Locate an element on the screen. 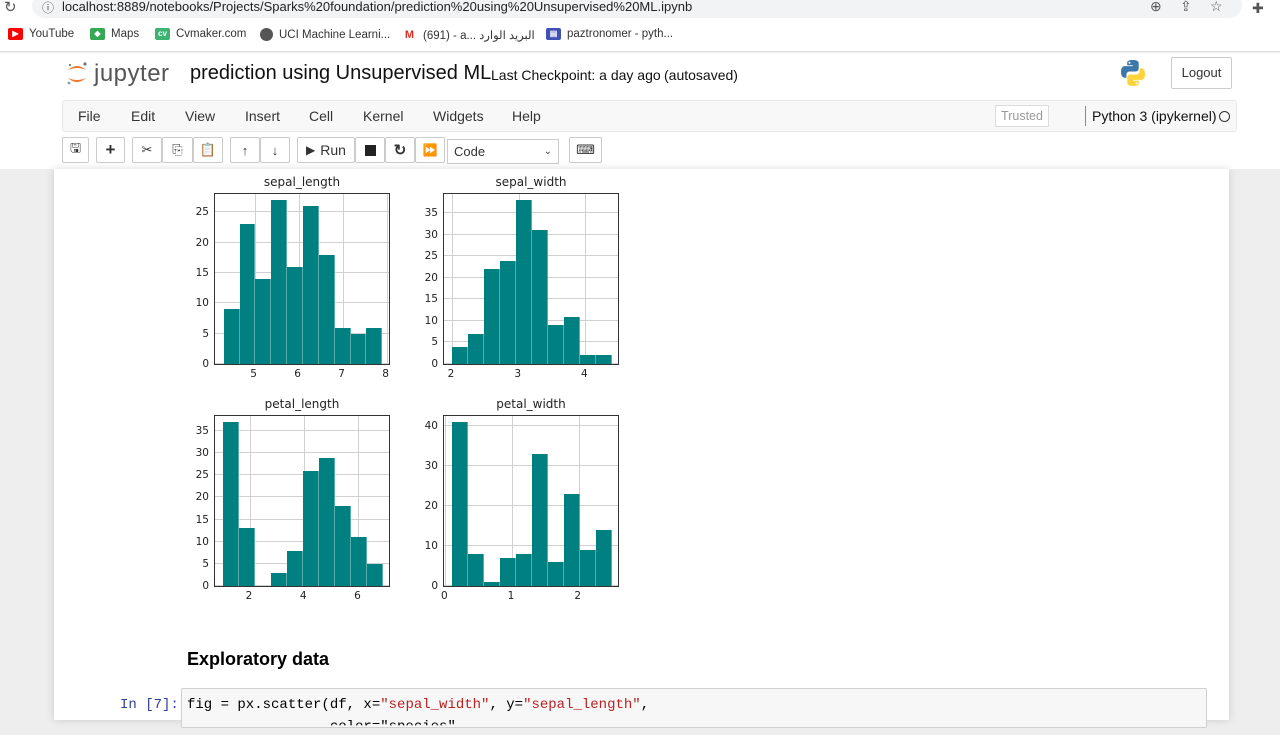 The width and height of the screenshot is (1280, 735). x-tick-label: 8 is located at coordinates (385, 374).